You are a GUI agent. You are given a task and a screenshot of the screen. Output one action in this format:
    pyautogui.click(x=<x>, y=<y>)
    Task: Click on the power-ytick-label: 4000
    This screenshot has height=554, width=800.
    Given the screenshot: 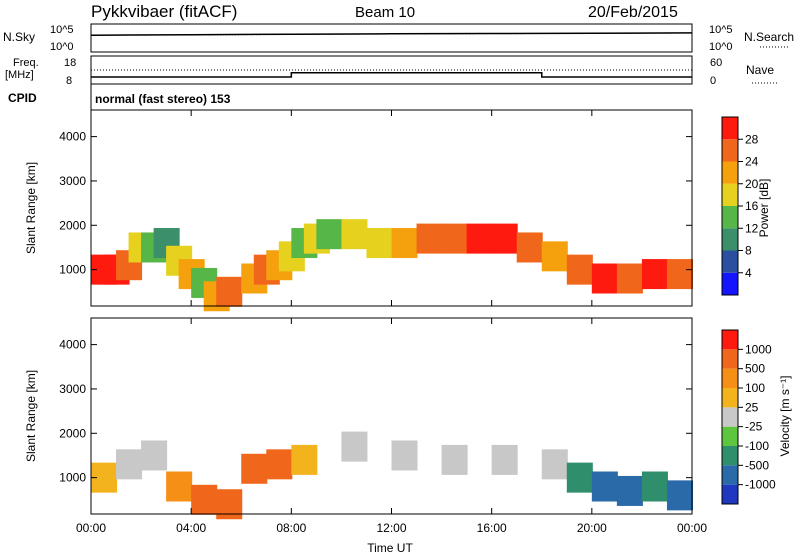 What is the action you would take?
    pyautogui.click(x=72, y=137)
    